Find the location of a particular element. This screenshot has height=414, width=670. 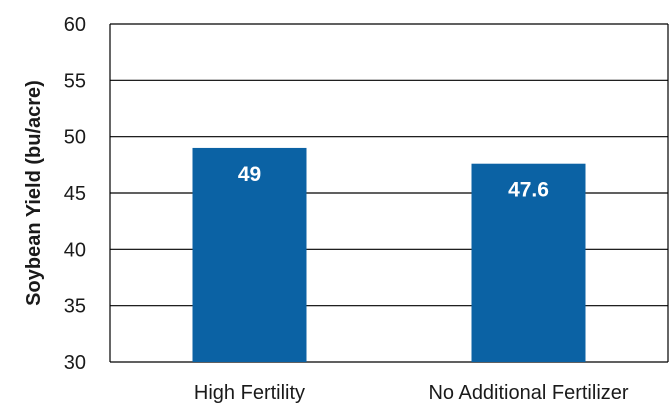

data-label: 47.6 is located at coordinates (528, 190).